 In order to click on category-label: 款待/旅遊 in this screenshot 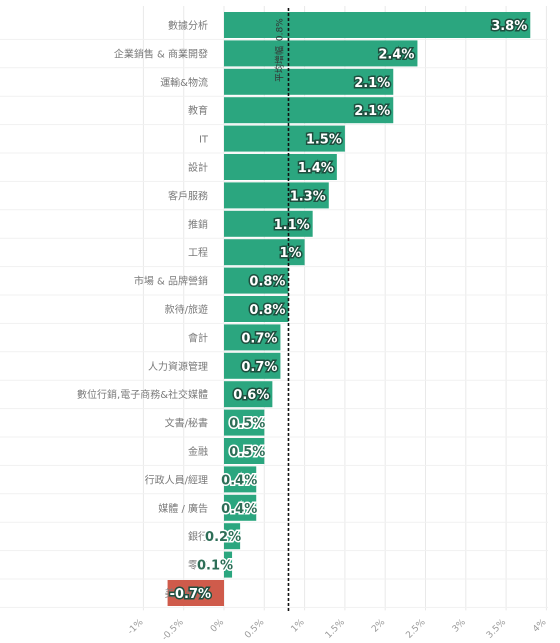, I will do `click(186, 309)`.